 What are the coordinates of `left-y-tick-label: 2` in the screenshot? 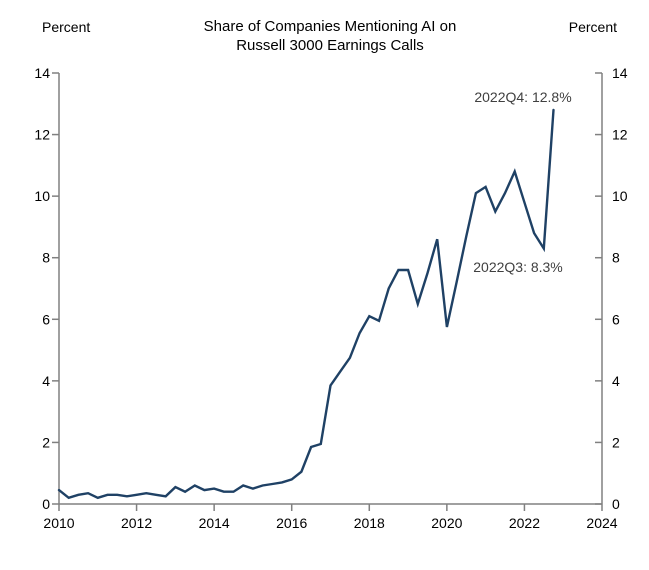 It's located at (46, 442).